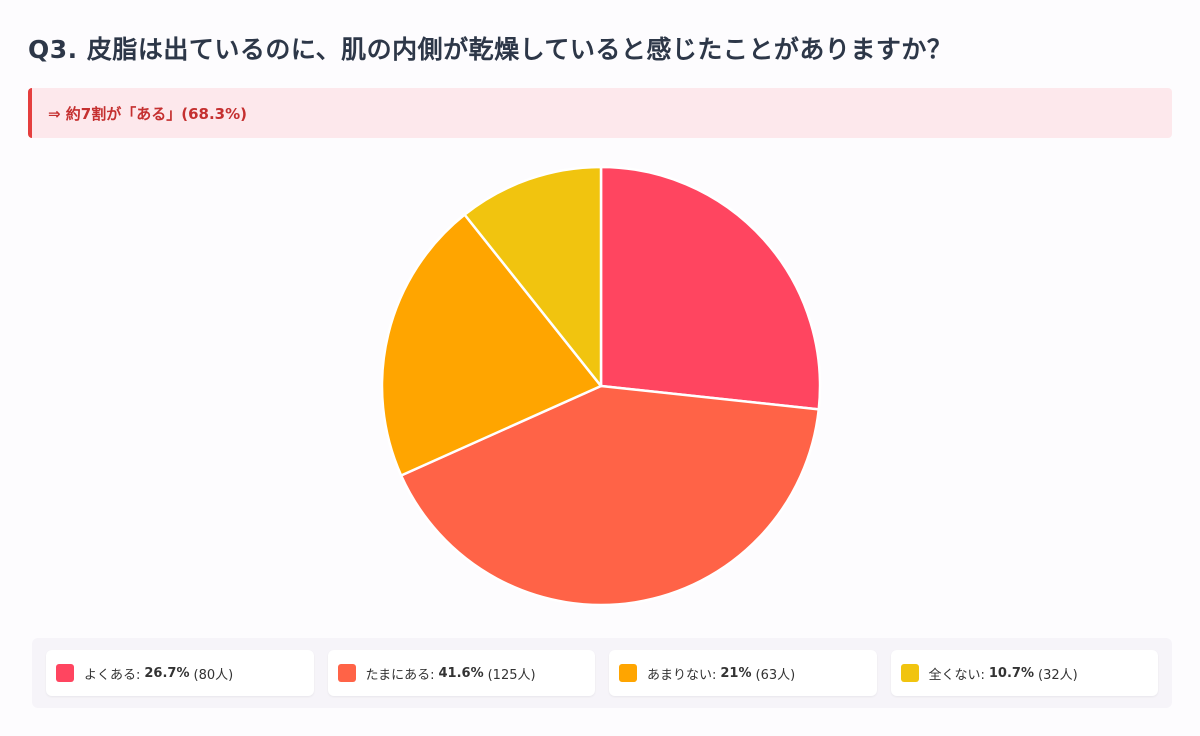  What do you see at coordinates (213, 675) in the screenshot?
I see `legend-count: (80人)` at bounding box center [213, 675].